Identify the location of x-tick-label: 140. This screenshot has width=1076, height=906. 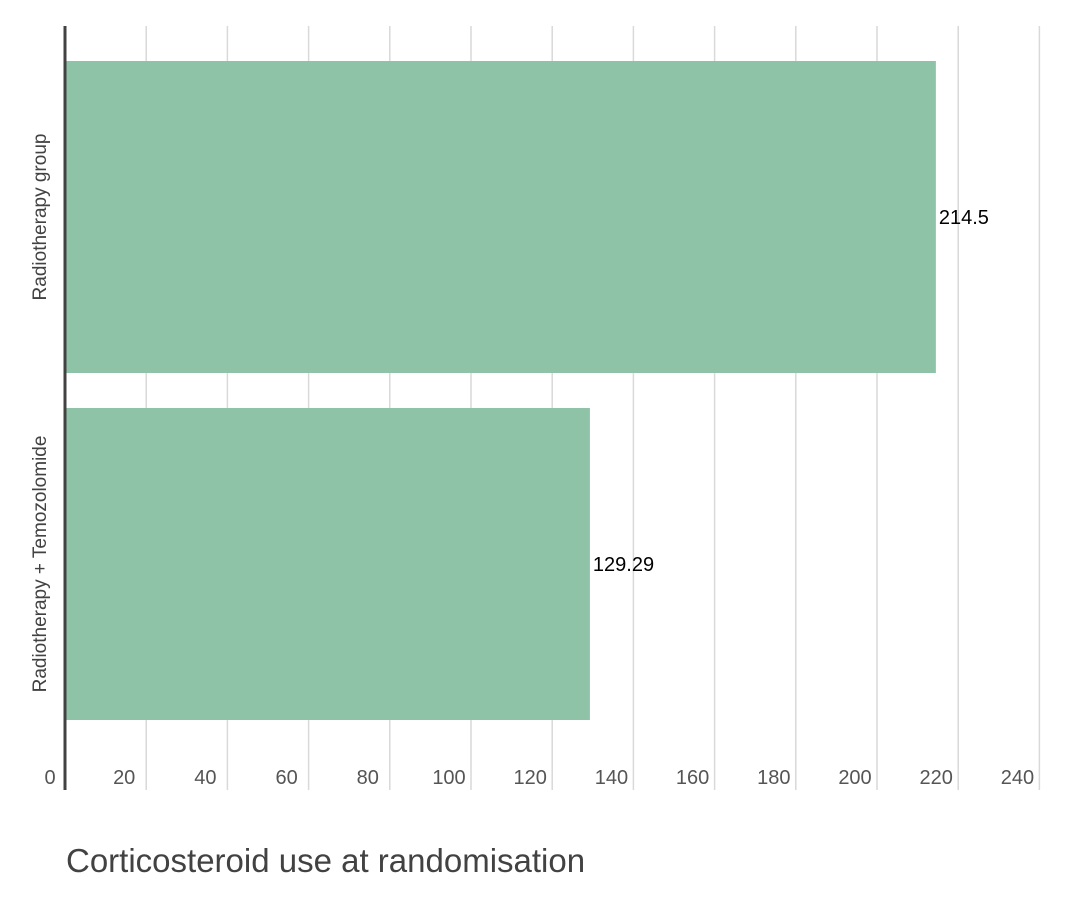
(611, 778).